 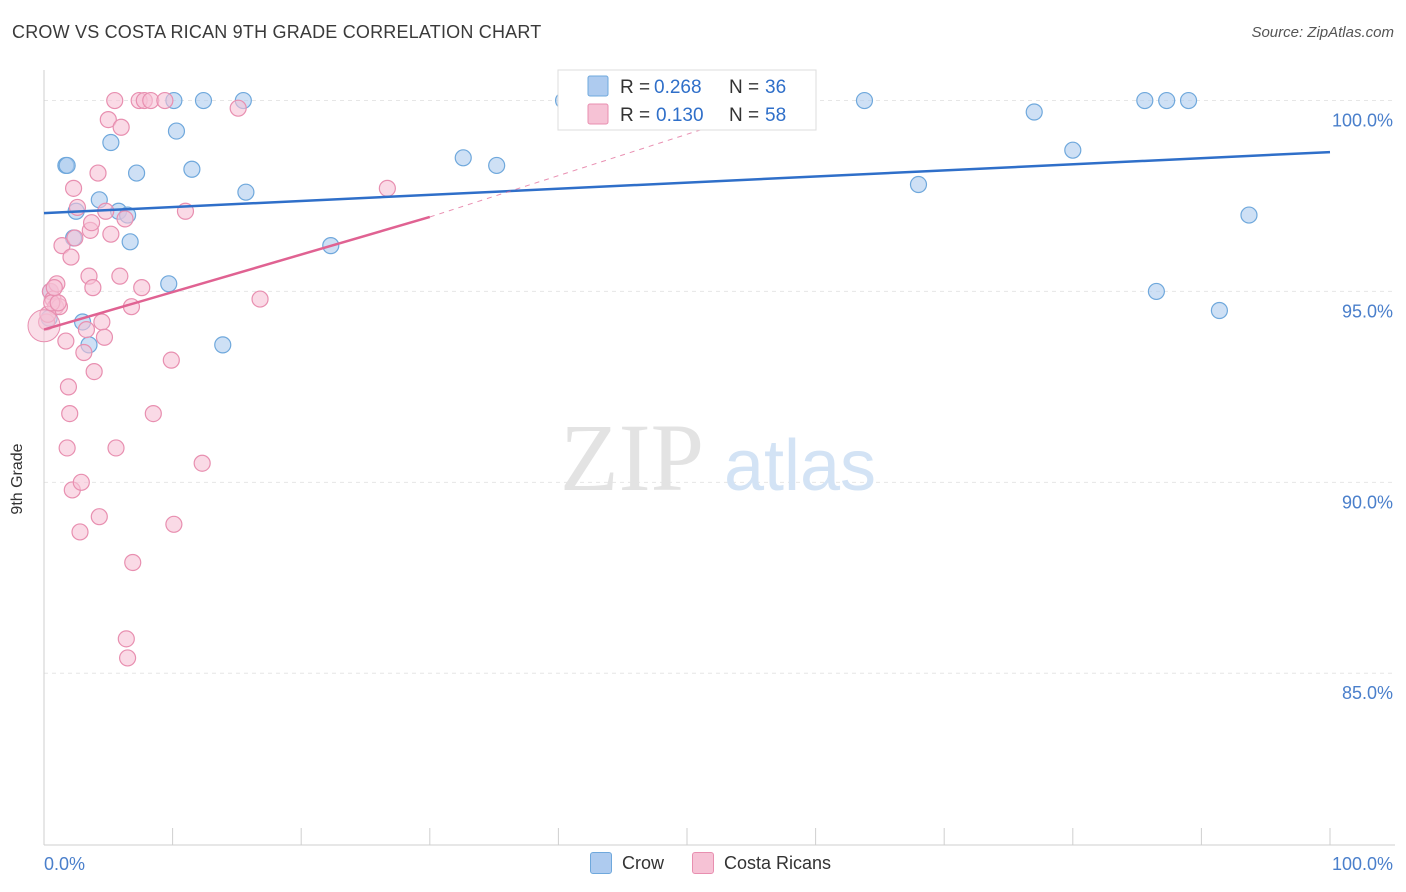 What do you see at coordinates (775, 87) in the screenshot?
I see `legend-n-value-crow: 36` at bounding box center [775, 87].